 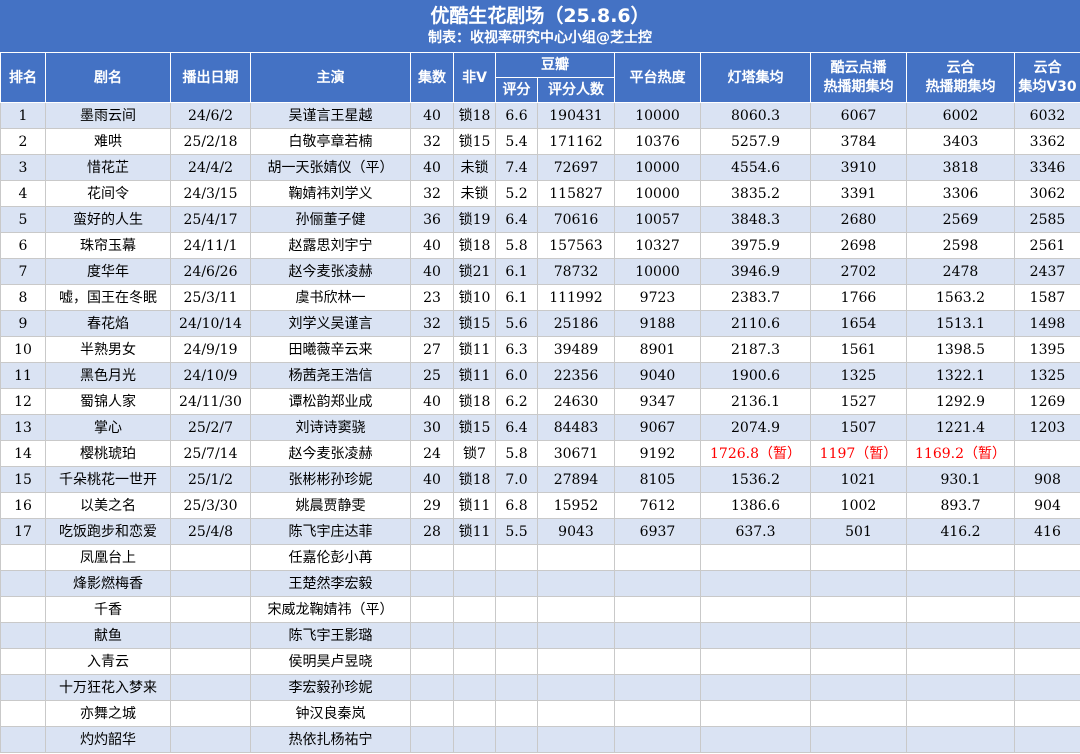 What do you see at coordinates (108, 479) in the screenshot?
I see `cell-name: 千朵桃花一世开` at bounding box center [108, 479].